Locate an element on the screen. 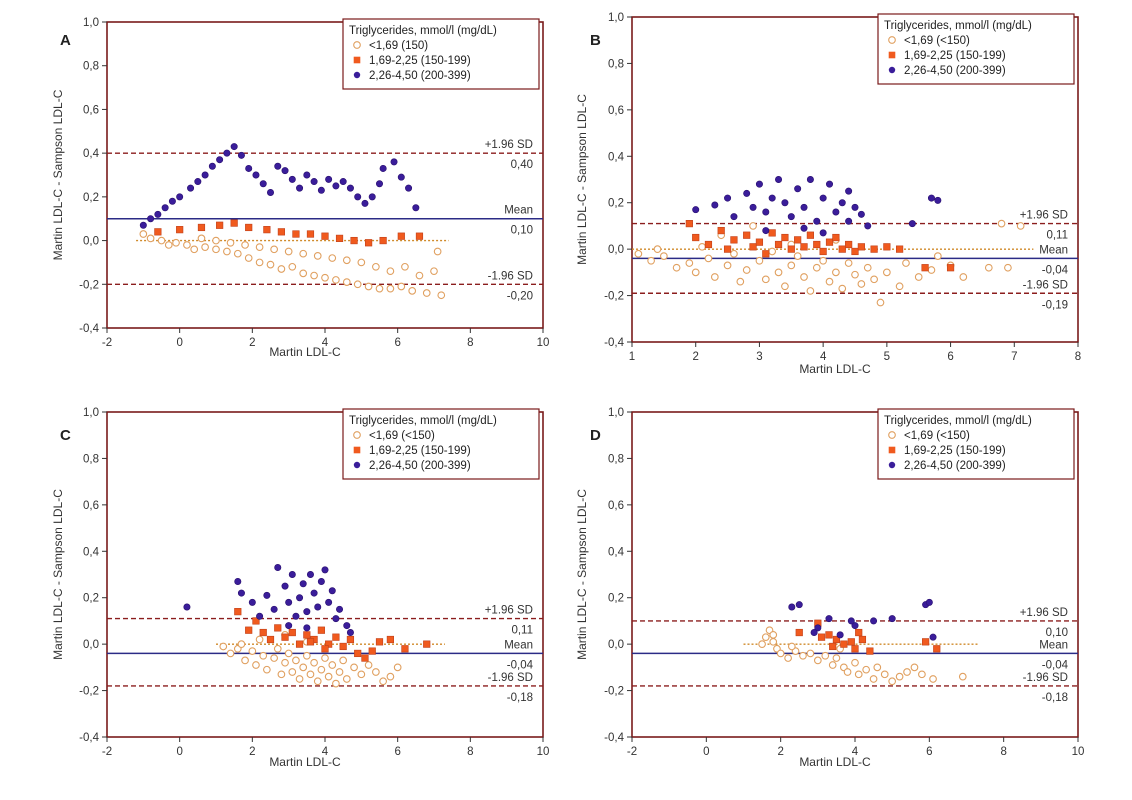  upper-sd-value: 0,11 is located at coordinates (1057, 236).